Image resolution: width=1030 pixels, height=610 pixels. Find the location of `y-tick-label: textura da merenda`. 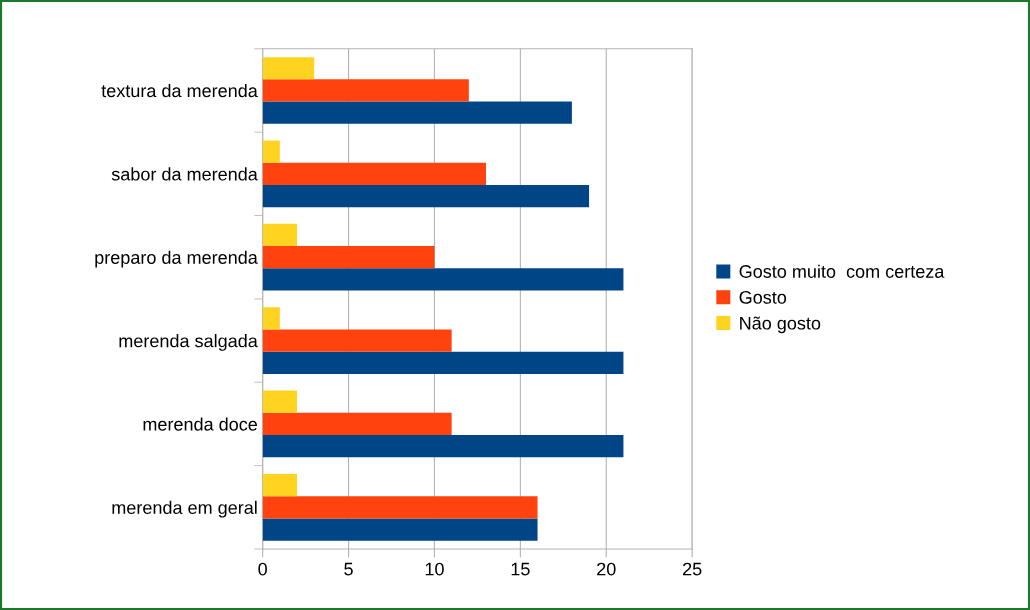

y-tick-label: textura da merenda is located at coordinates (179, 90).